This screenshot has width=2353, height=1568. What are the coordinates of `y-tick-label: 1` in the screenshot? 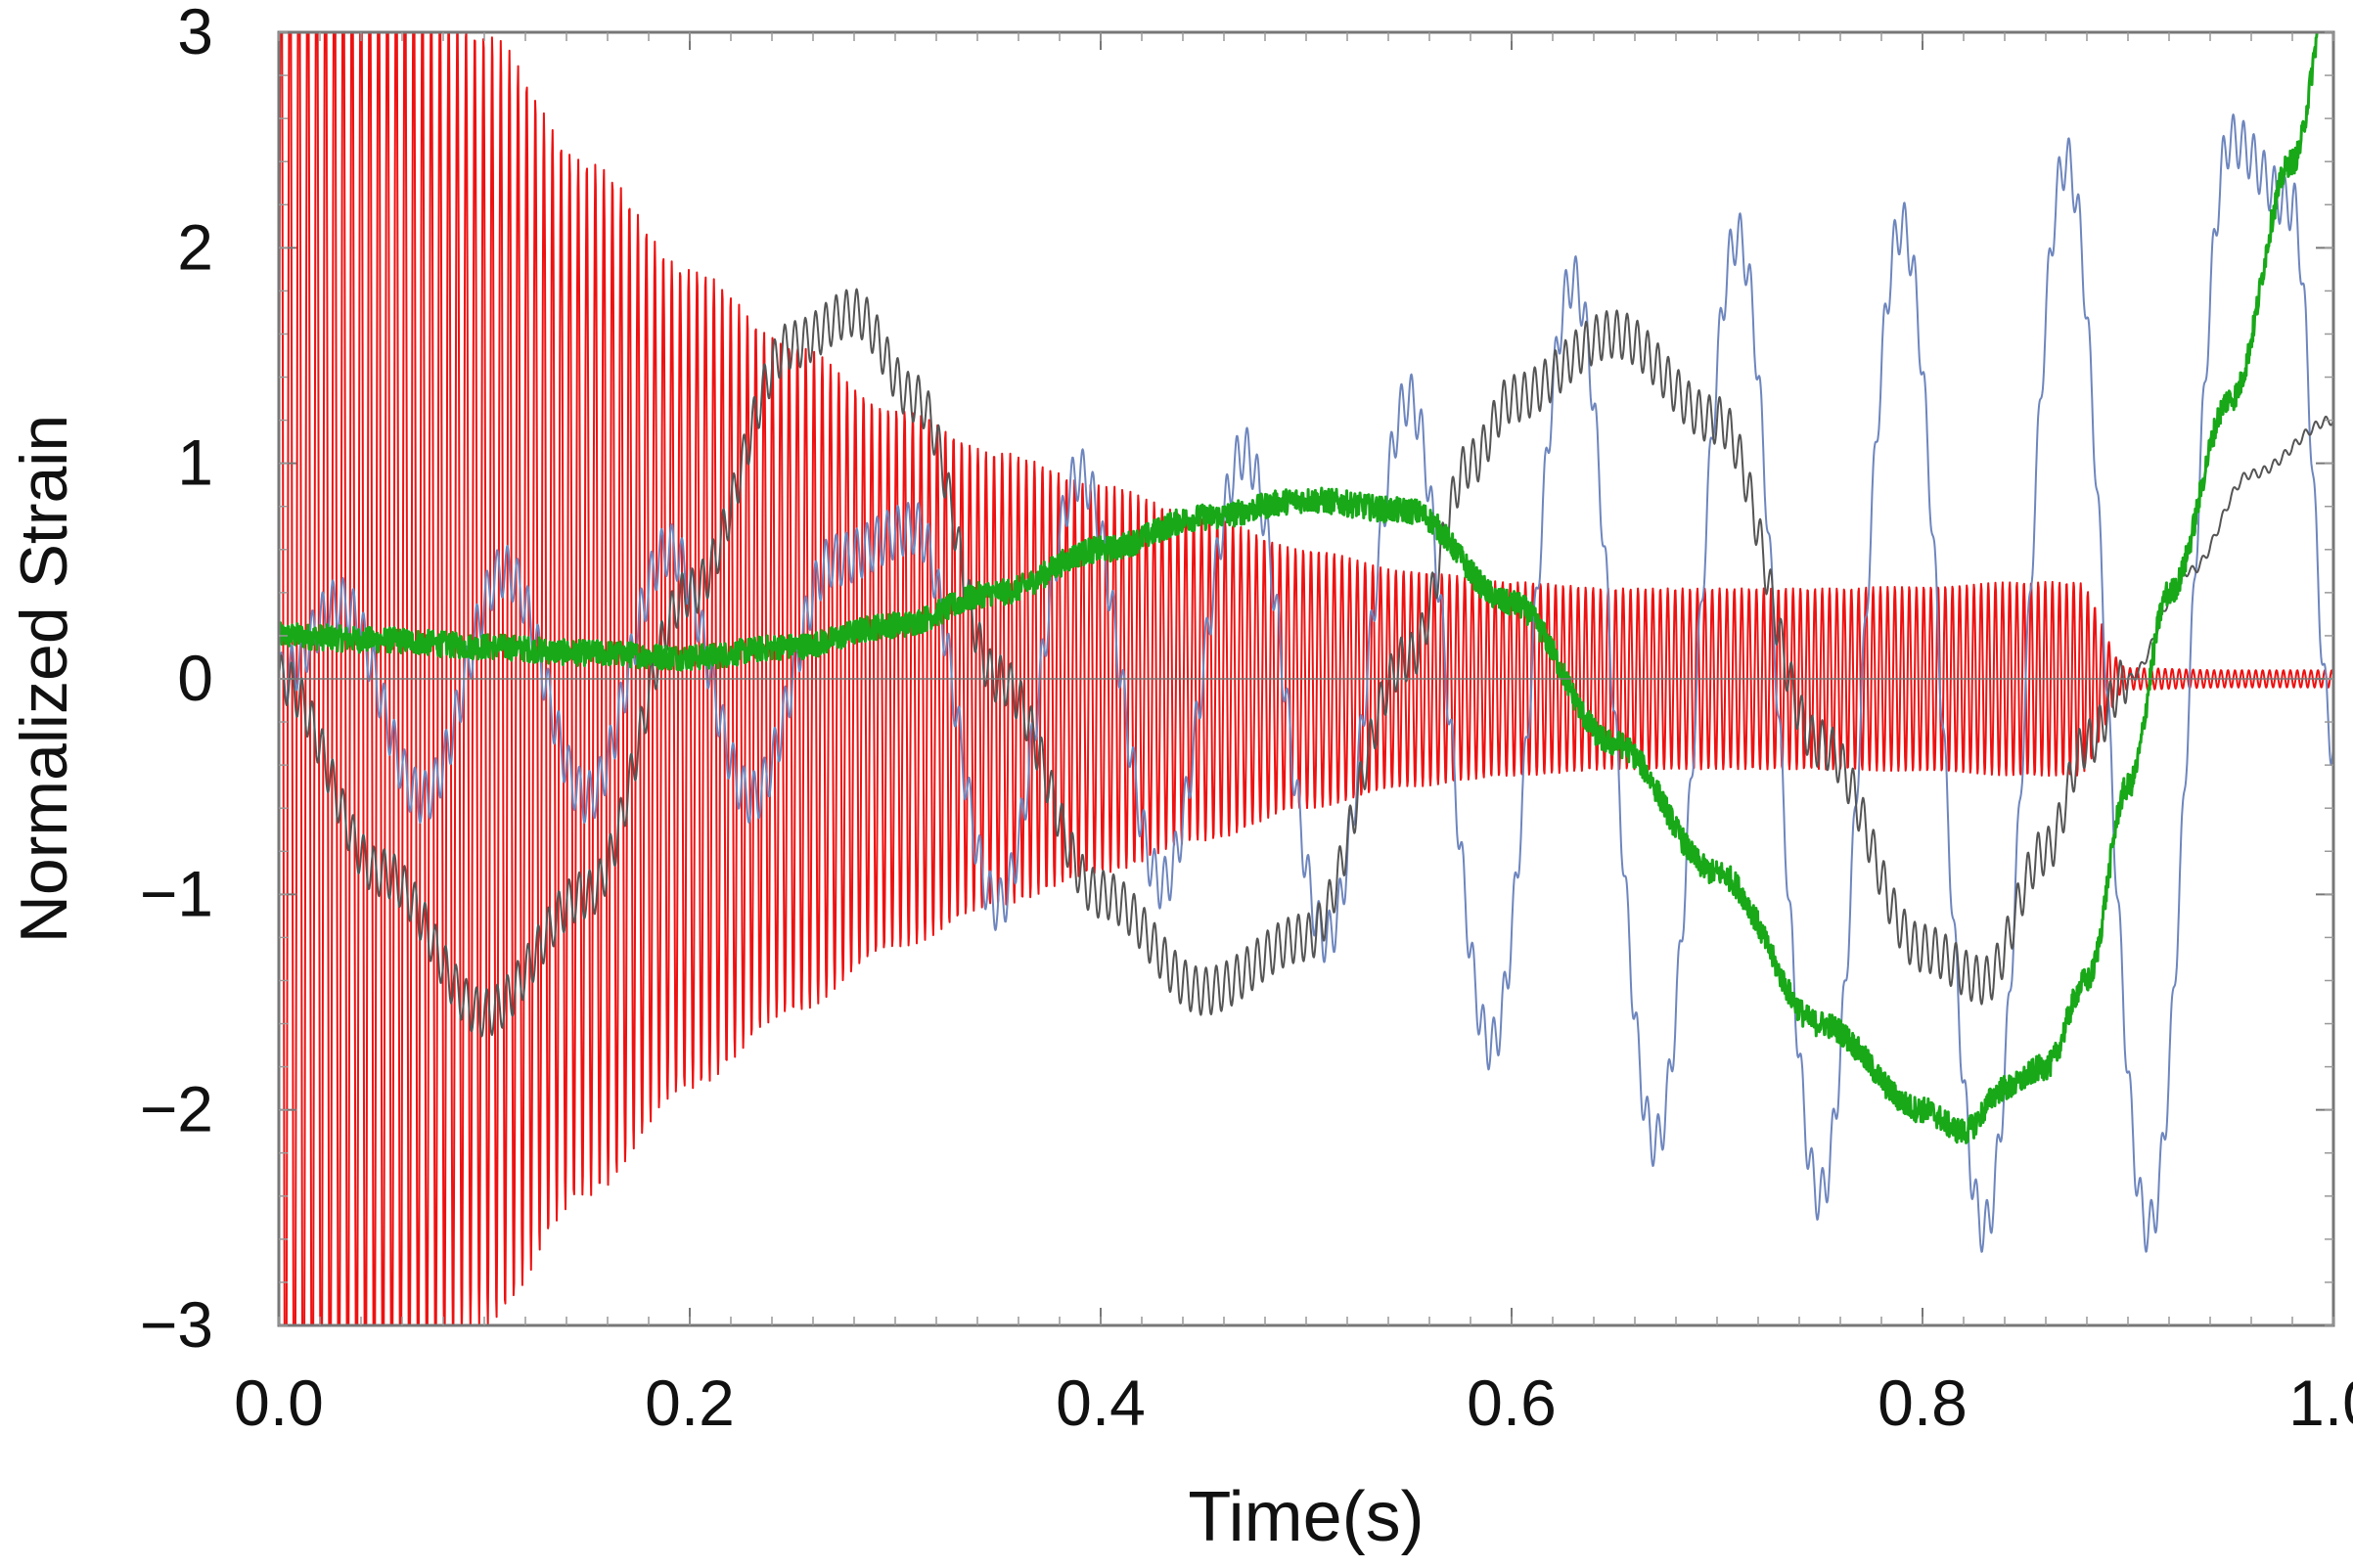 It's located at (195, 462).